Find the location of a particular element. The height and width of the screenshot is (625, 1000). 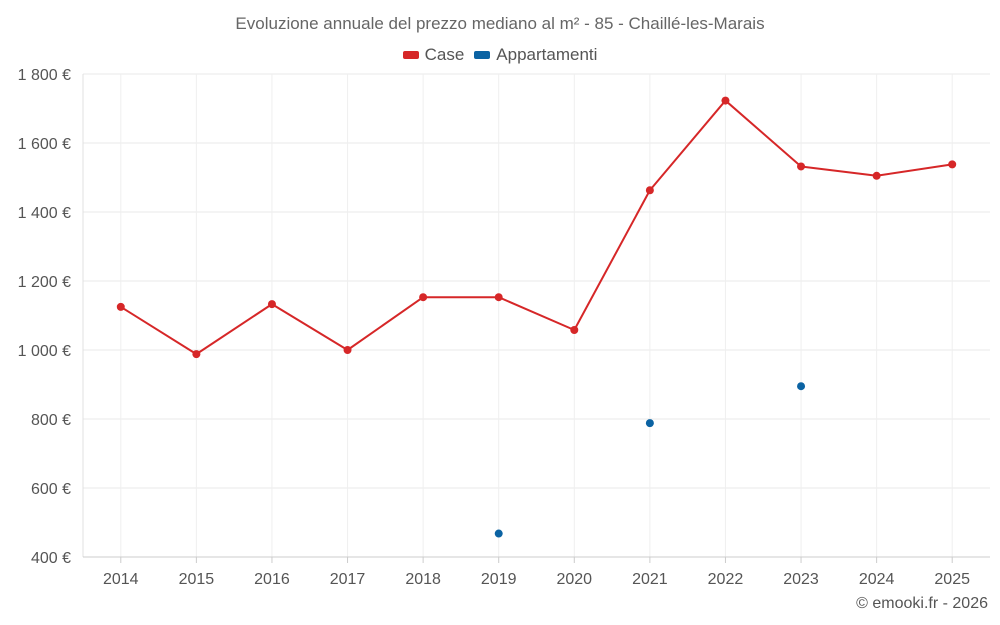

y-tick-label: 400 € is located at coordinates (51, 558).